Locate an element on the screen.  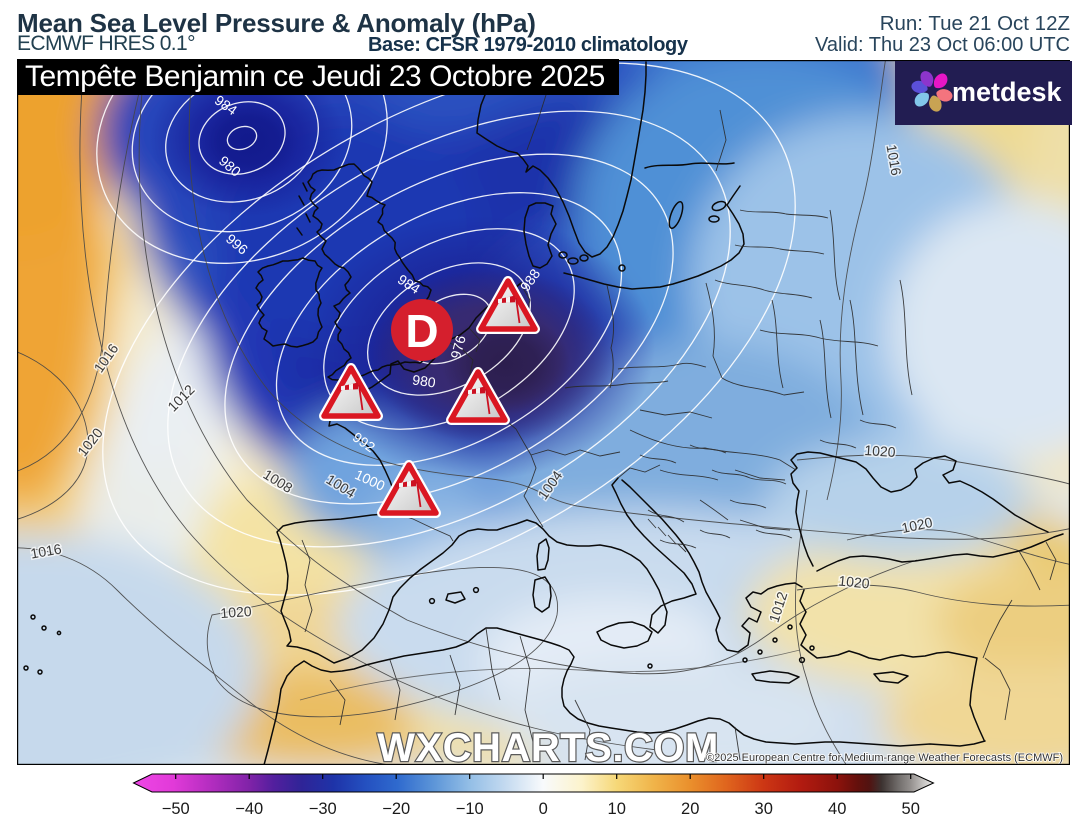
svg-text: −20 is located at coordinates (396, 809).